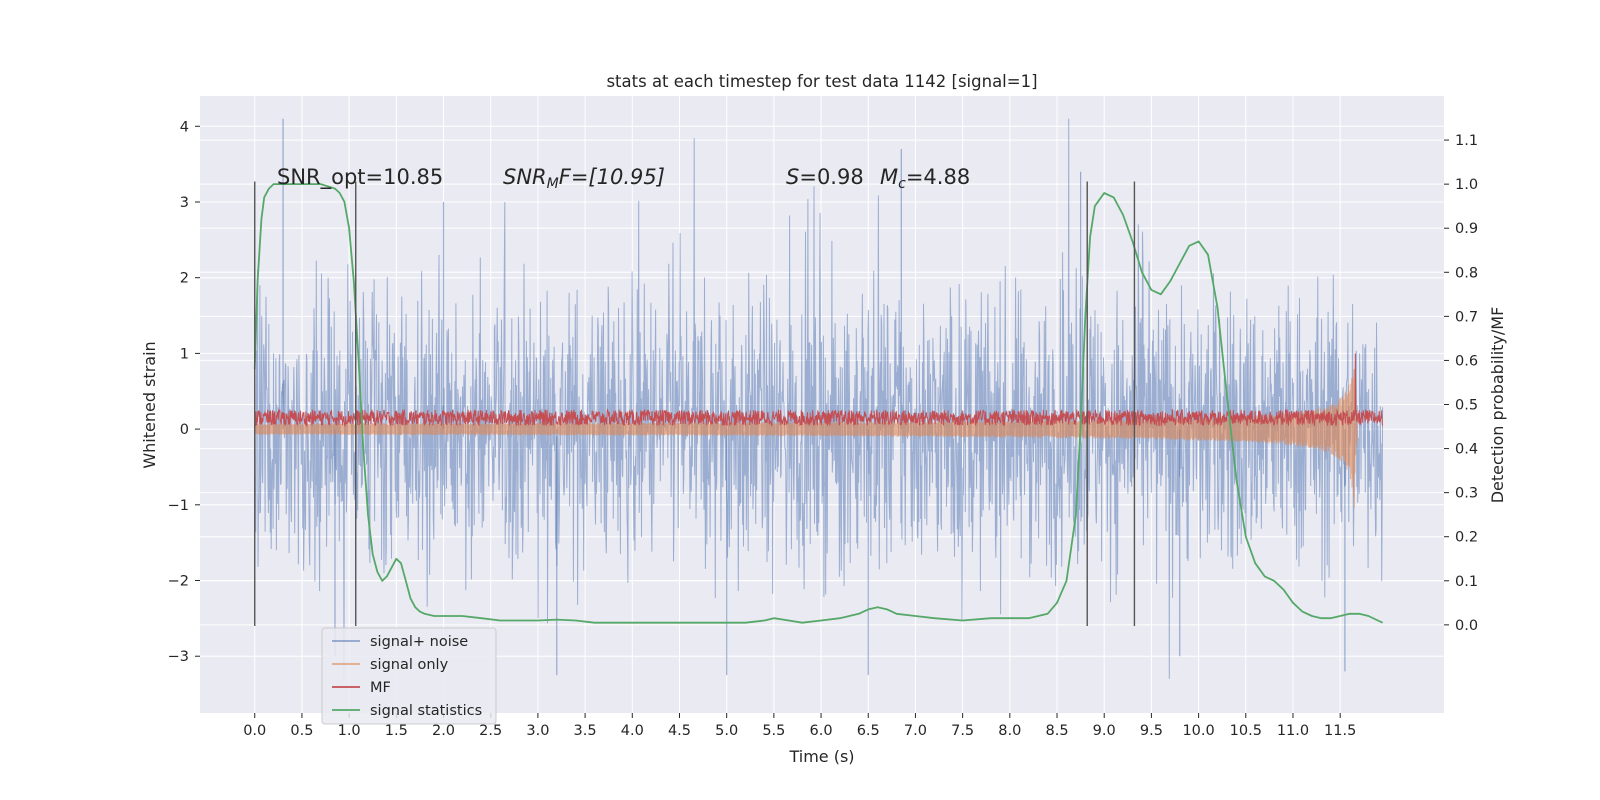 The height and width of the screenshot is (800, 1600). What do you see at coordinates (819, 390) in the screenshot?
I see `series-mf` at bounding box center [819, 390].